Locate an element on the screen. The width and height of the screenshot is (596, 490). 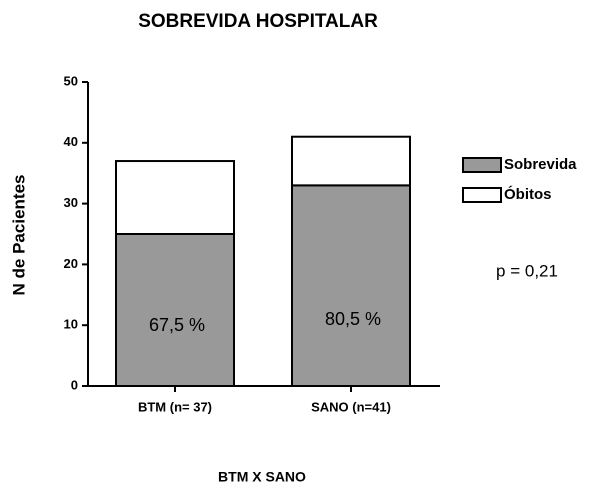
x-tick-label: SANO (n=41) is located at coordinates (351, 406).